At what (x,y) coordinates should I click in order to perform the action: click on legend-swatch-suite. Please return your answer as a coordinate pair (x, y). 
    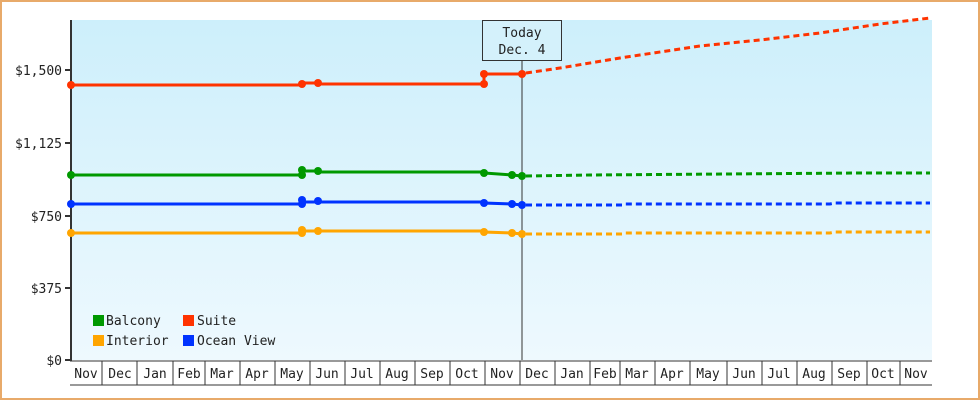
    Looking at the image, I should click on (188, 320).